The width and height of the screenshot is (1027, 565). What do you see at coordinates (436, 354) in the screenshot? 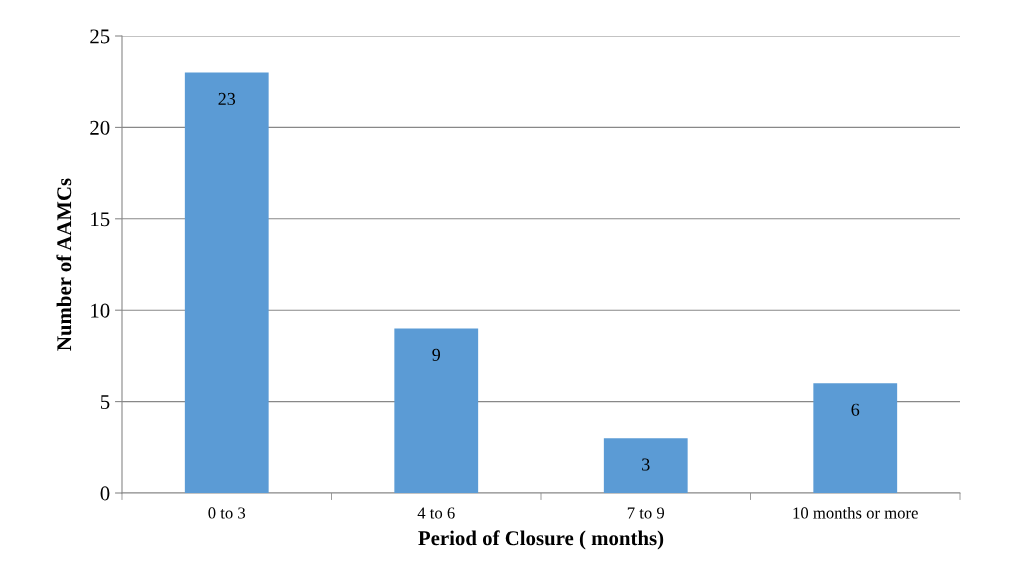
I see `data-label: 9` at bounding box center [436, 354].